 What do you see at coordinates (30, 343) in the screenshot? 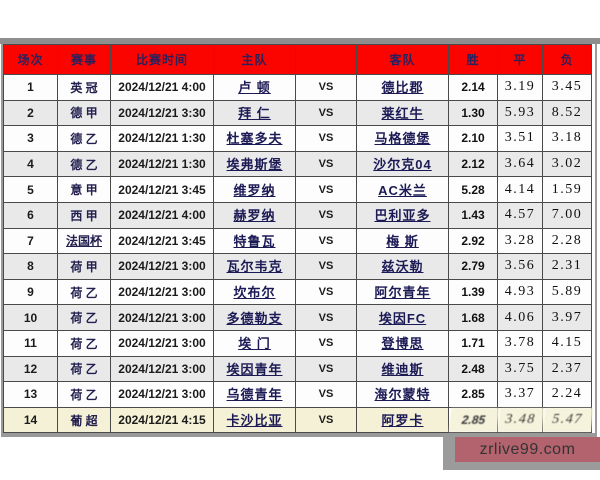
I see `cell-match-no: 11` at bounding box center [30, 343].